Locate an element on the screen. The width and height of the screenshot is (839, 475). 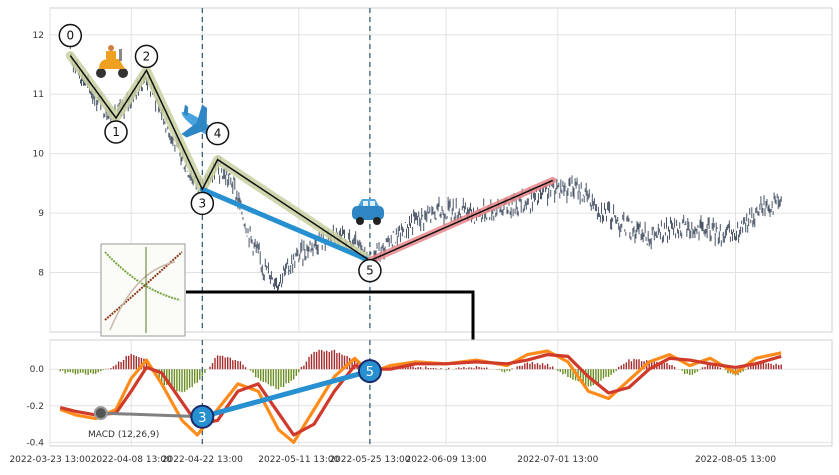
x-tick-label: 2022-07-01 13:00 is located at coordinates (557, 460).